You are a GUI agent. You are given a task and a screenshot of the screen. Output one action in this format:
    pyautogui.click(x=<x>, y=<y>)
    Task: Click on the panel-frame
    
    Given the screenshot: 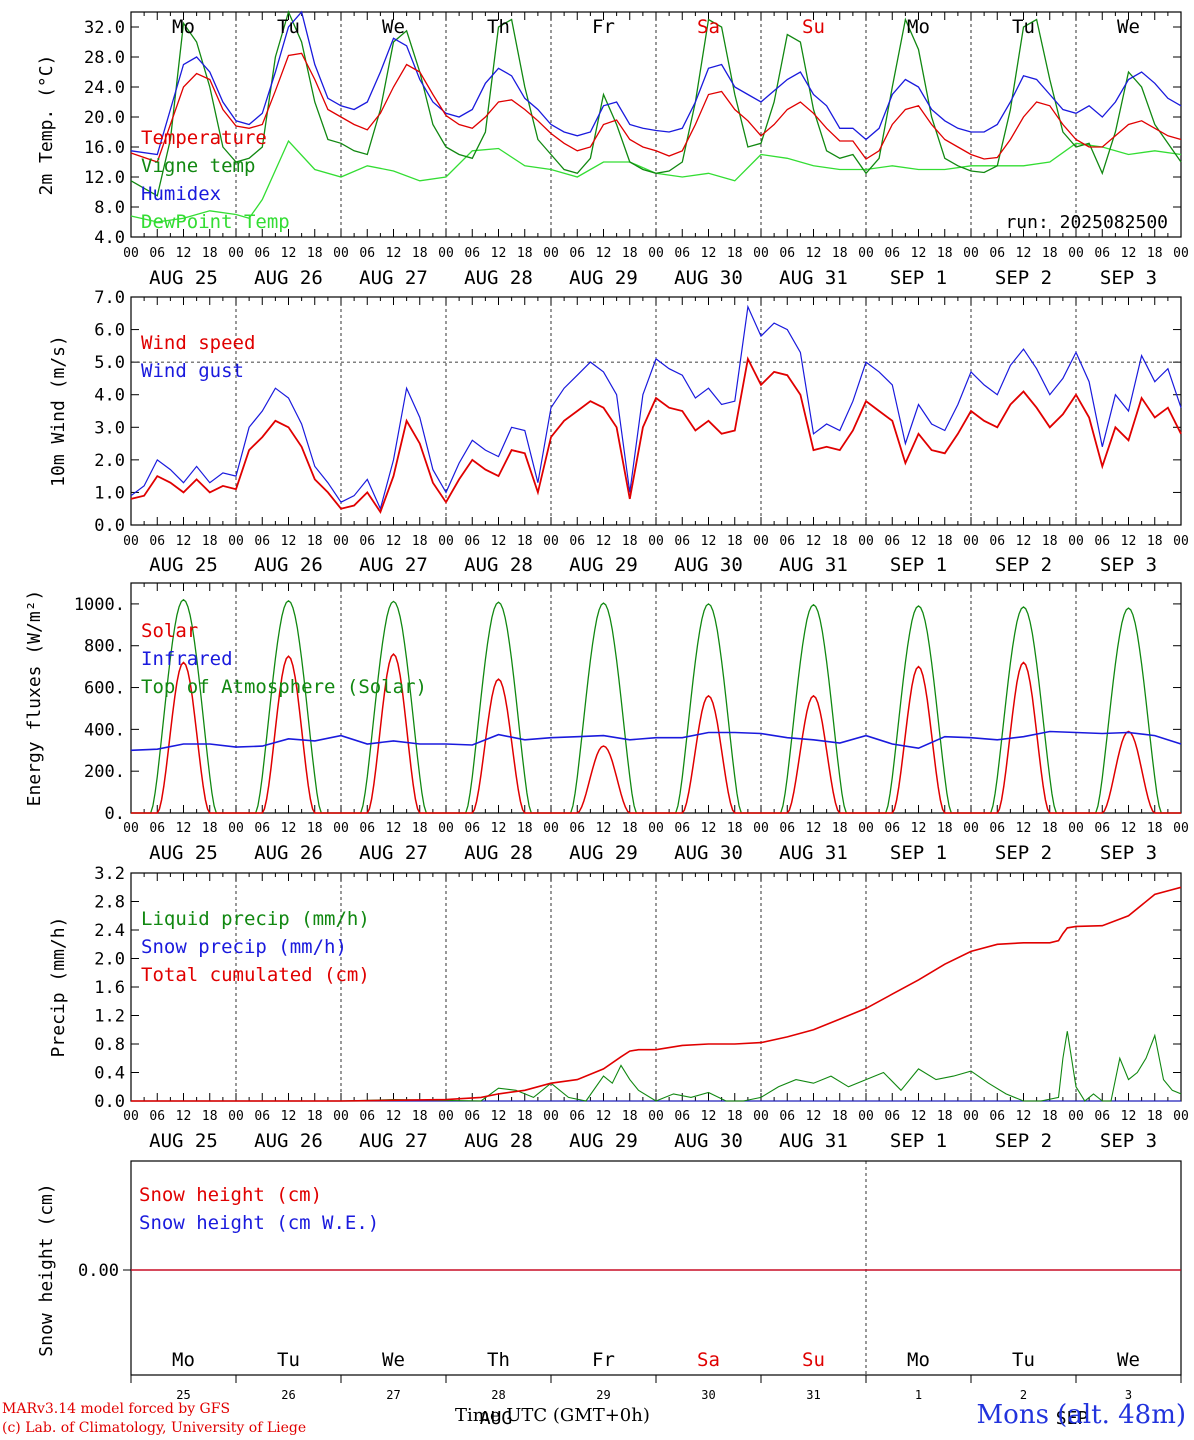 What is the action you would take?
    pyautogui.click(x=656, y=124)
    